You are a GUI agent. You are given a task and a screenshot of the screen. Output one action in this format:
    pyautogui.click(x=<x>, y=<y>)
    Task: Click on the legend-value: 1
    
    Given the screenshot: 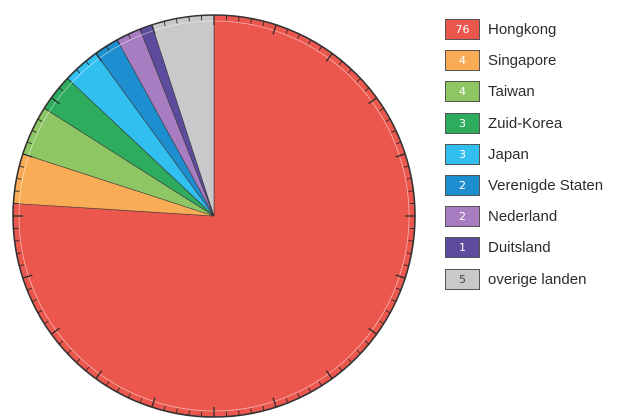 What is the action you would take?
    pyautogui.click(x=462, y=248)
    